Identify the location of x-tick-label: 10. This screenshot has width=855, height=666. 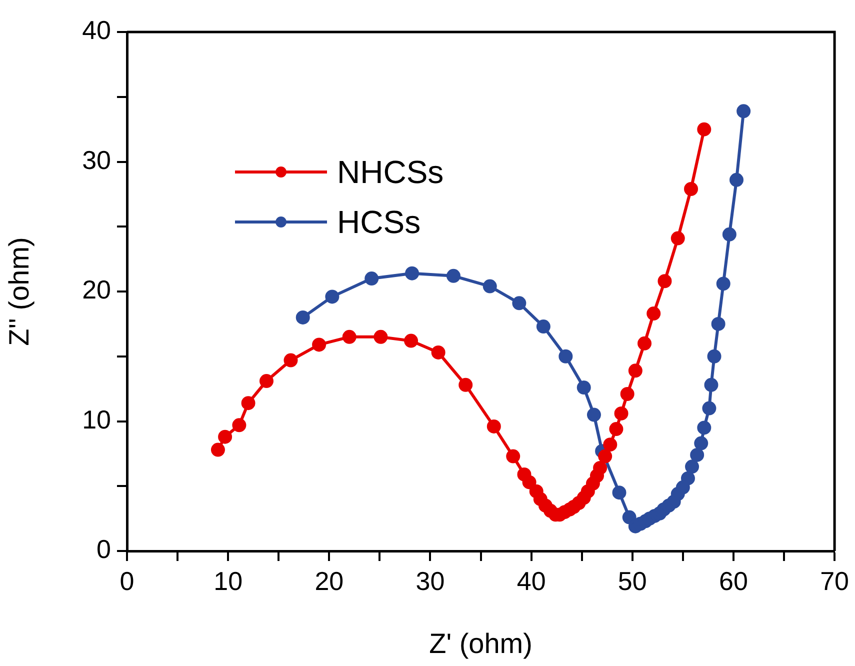
(228, 581).